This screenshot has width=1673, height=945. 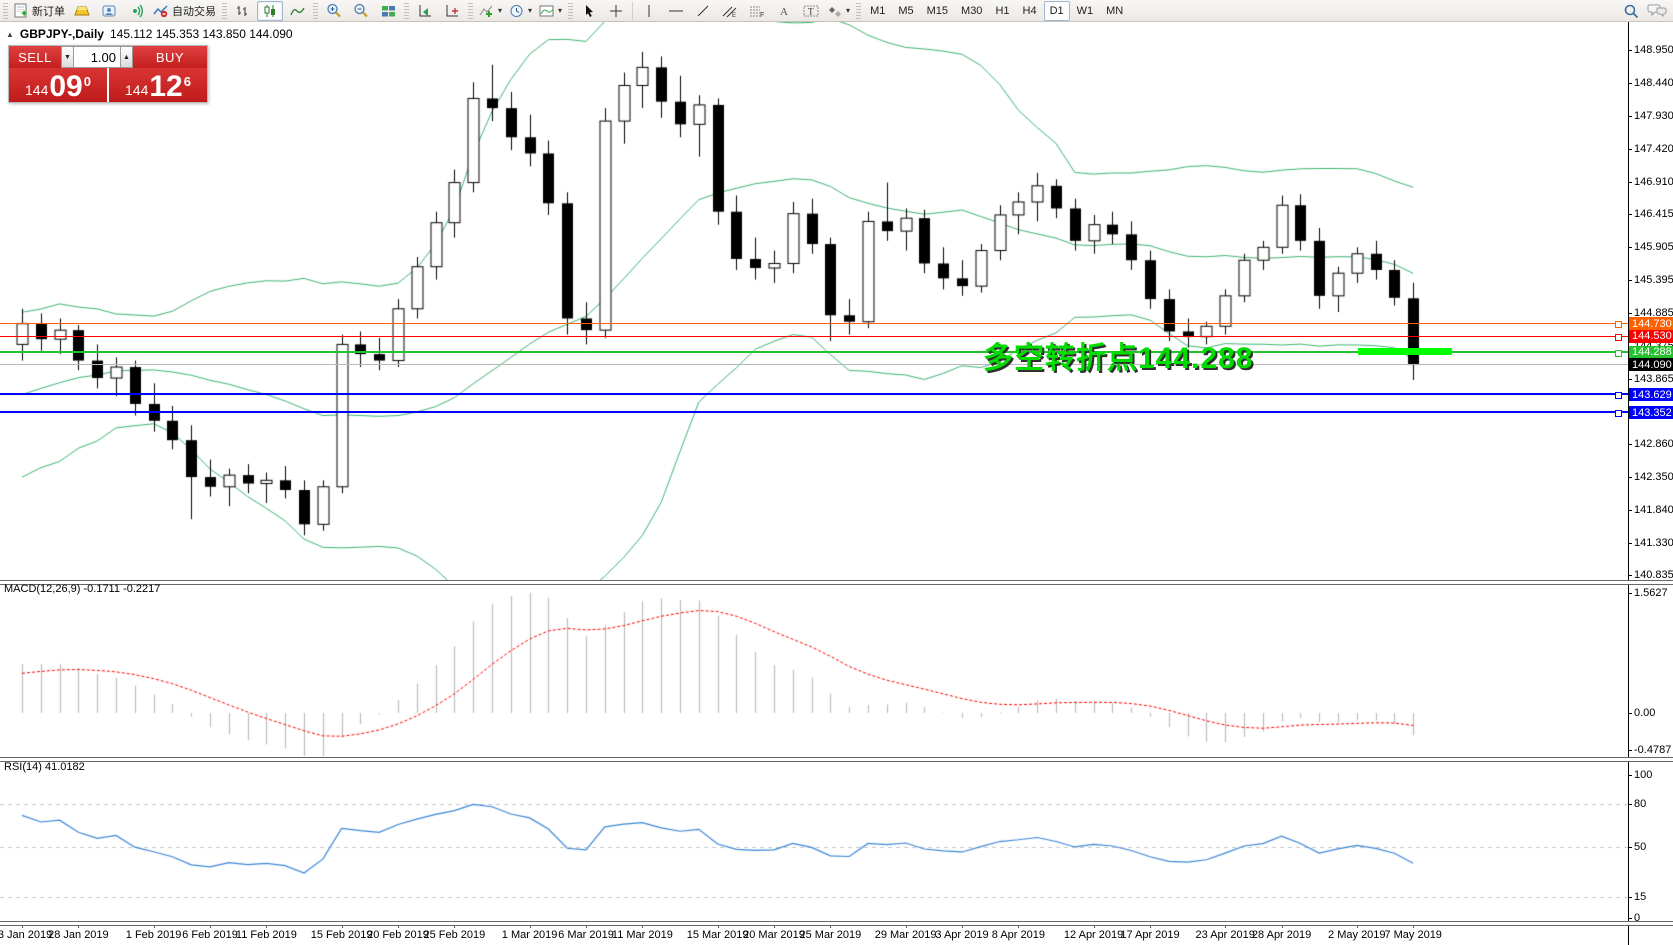 I want to click on level-price-label: 144.730, so click(x=1651, y=324).